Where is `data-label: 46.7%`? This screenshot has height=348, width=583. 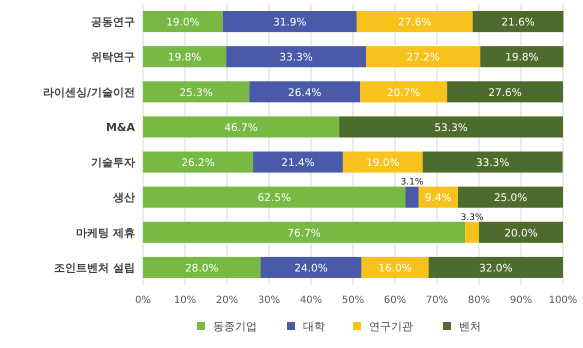
data-label: 46.7% is located at coordinates (241, 128).